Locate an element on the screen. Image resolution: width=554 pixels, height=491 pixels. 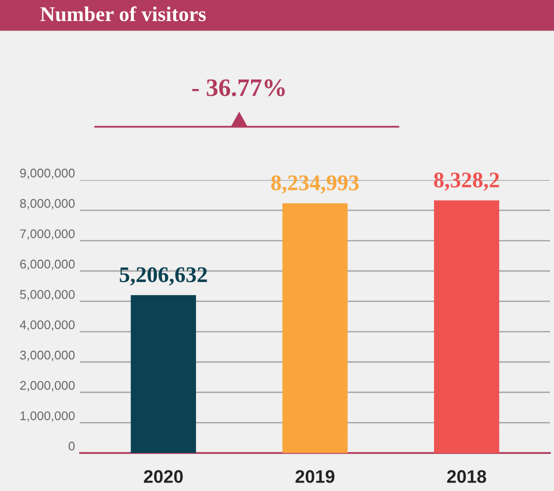
y-tick-label: 3,000,000 is located at coordinates (47, 356).